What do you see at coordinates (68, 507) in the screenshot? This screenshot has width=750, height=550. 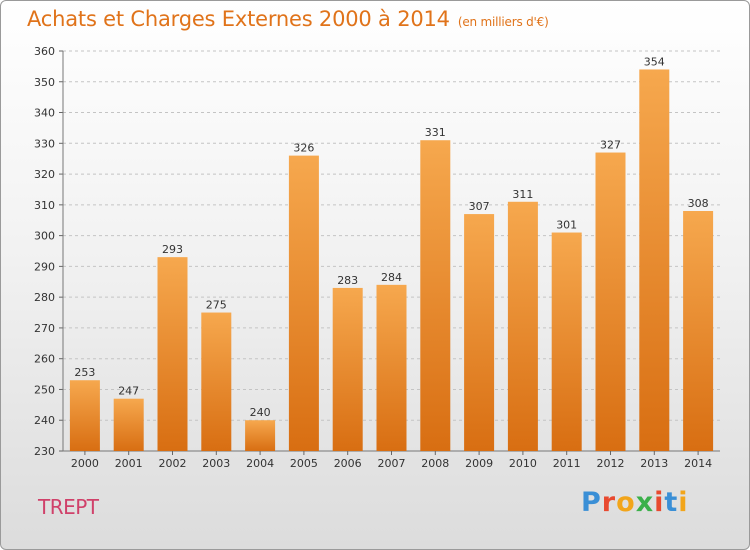 I see `commune-name: TREPT` at bounding box center [68, 507].